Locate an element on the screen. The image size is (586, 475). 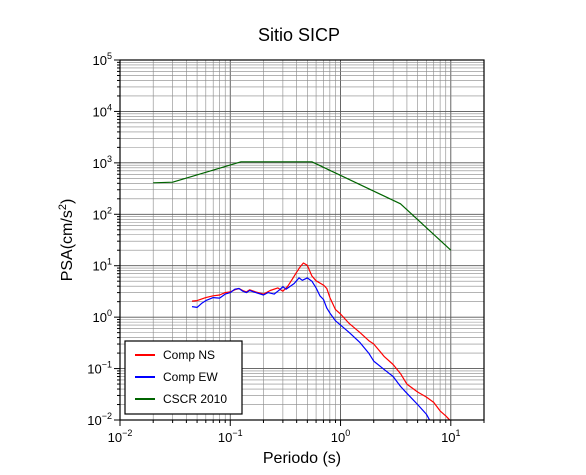
legend: Comp NS Comp EW CSCR 2010 is located at coordinates (183, 377).